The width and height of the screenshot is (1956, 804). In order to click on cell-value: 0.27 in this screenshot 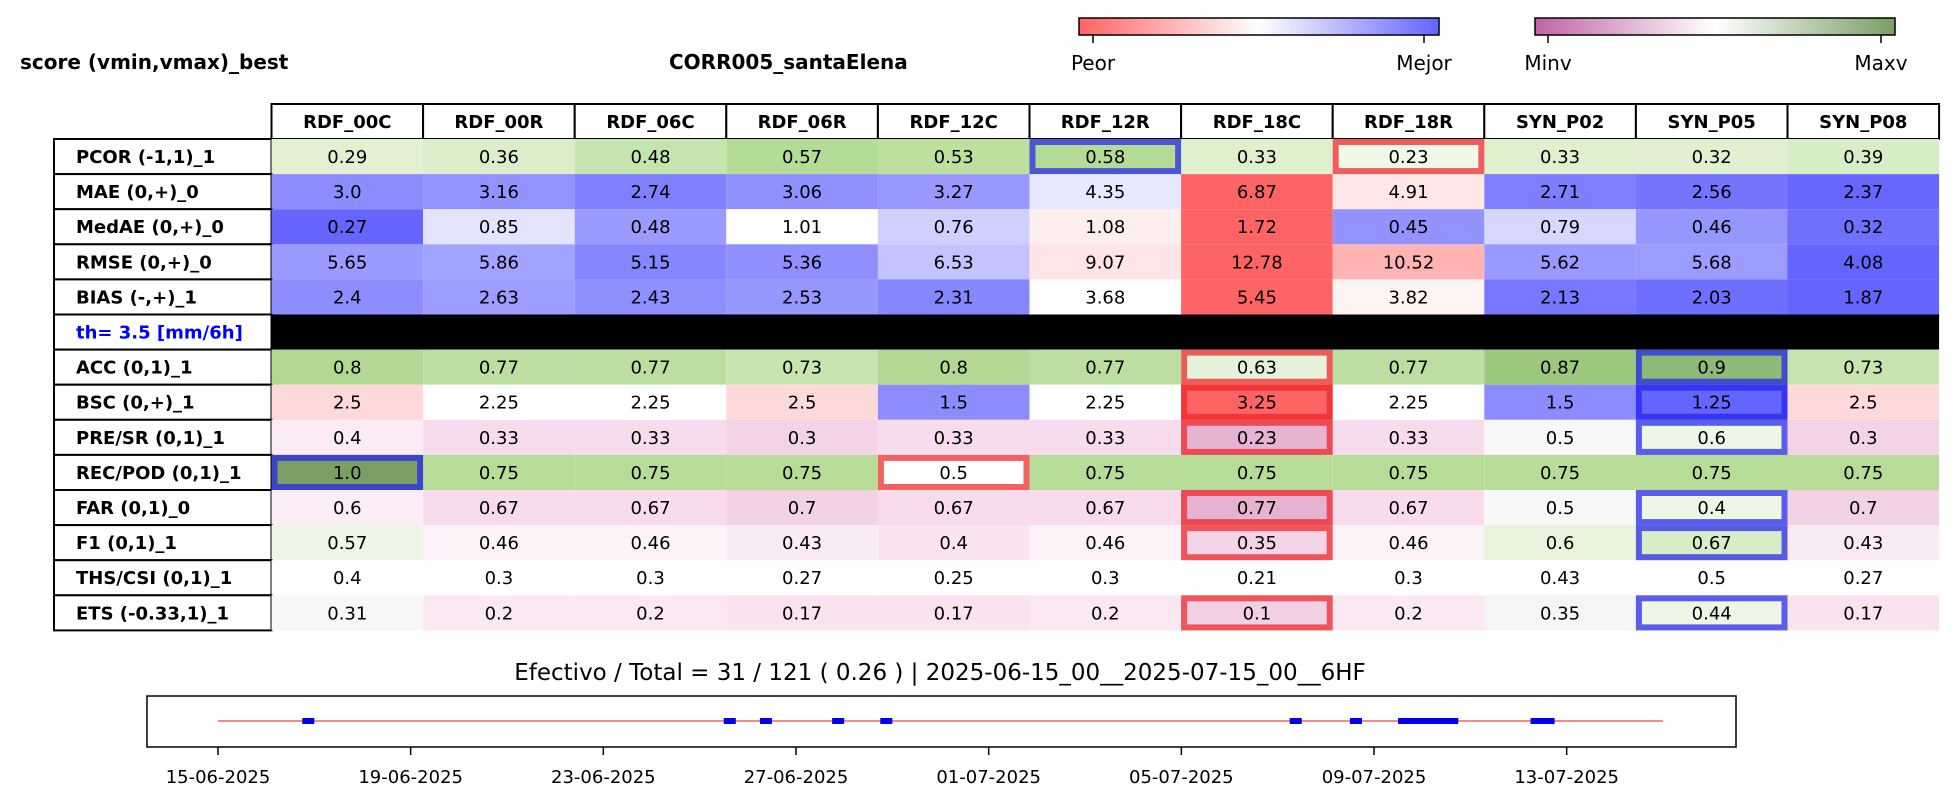, I will do `click(802, 578)`.